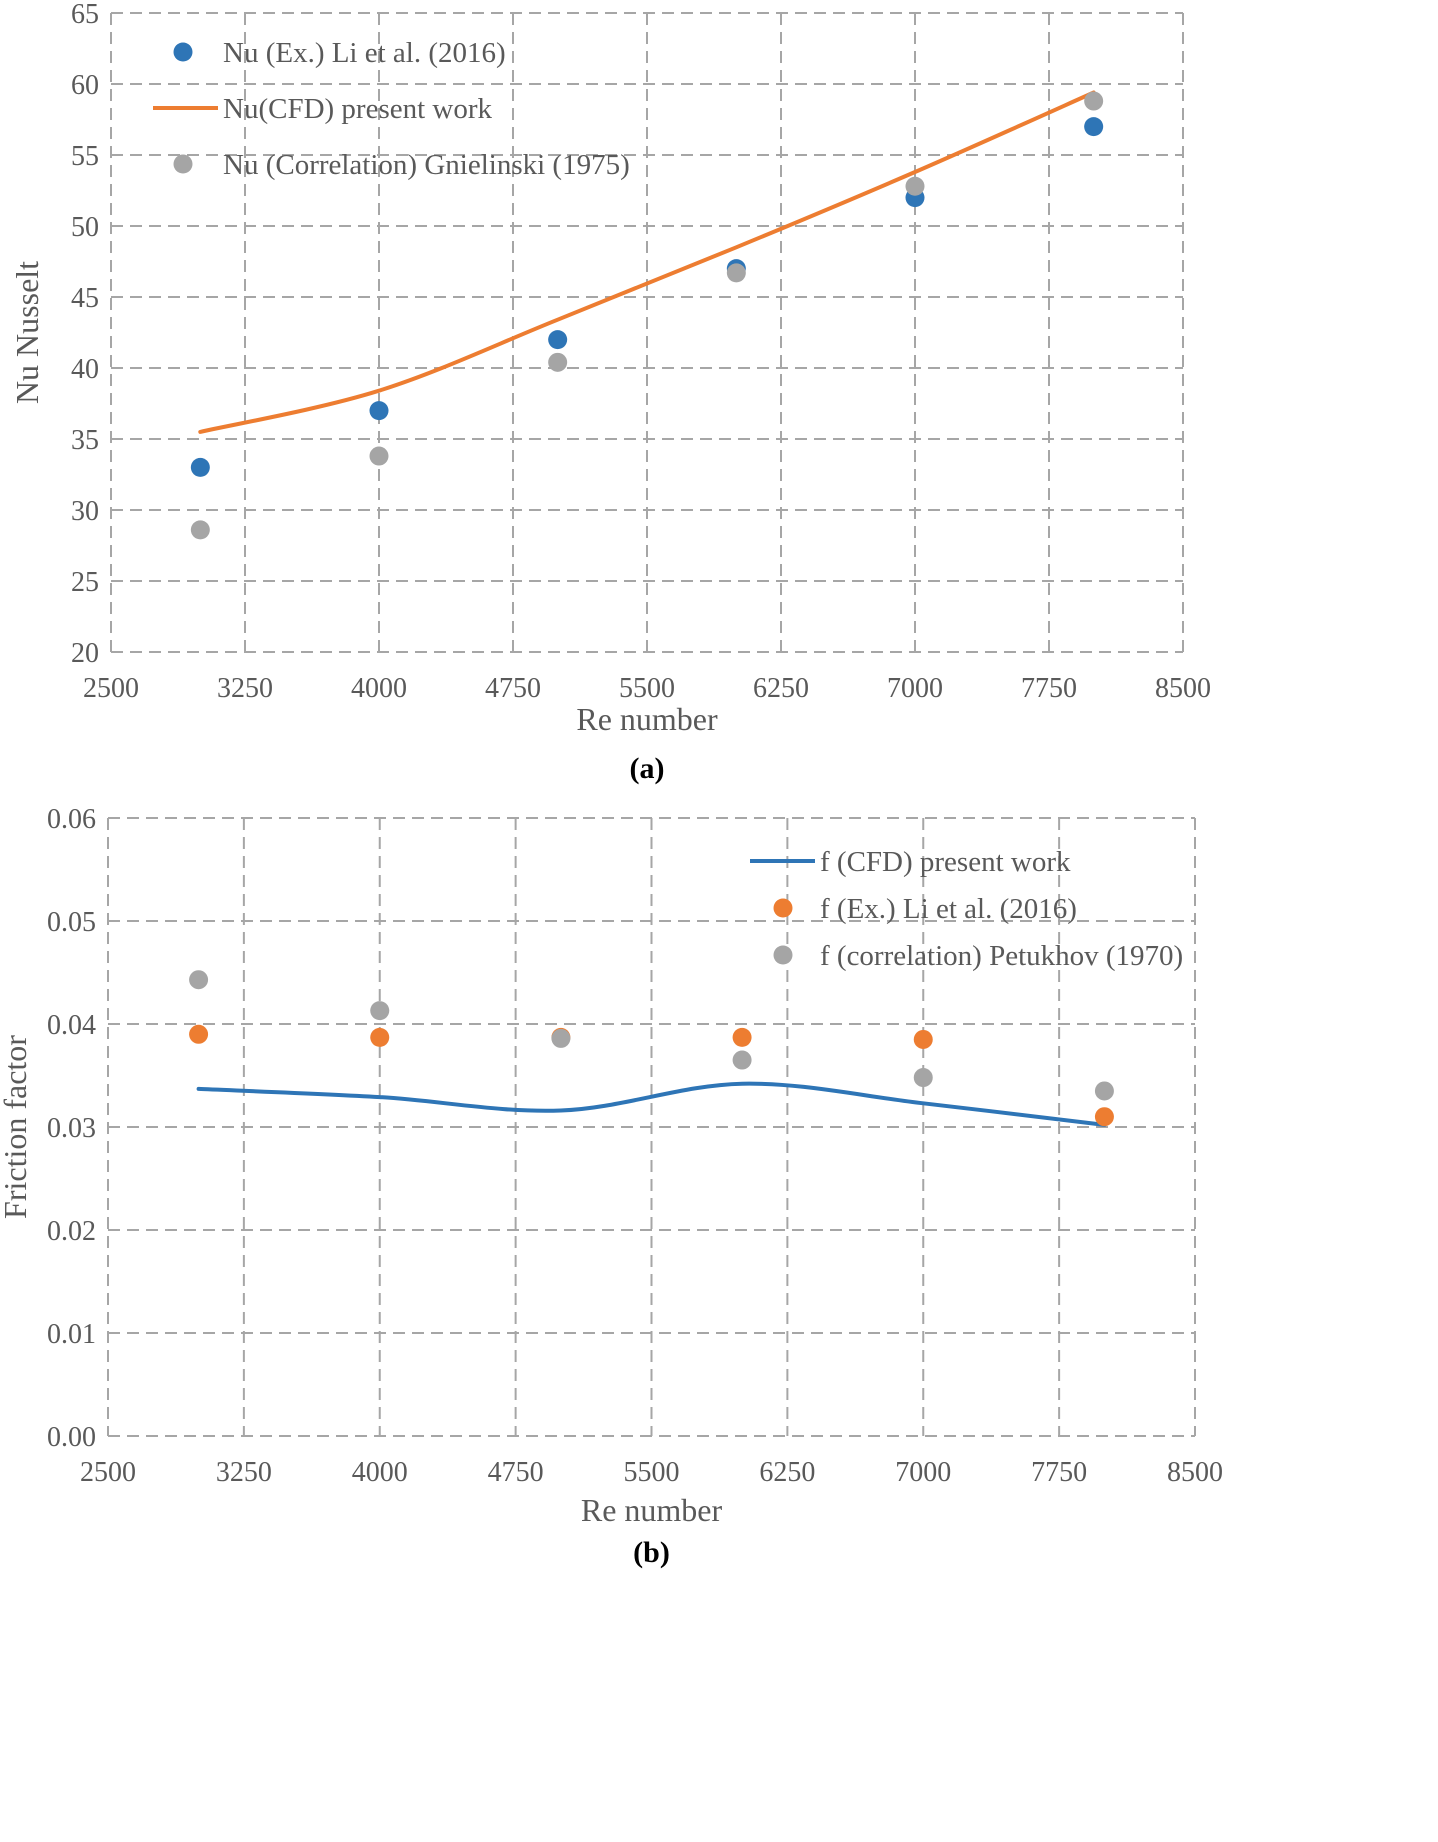 This screenshot has height=1842, width=1438. What do you see at coordinates (85, 369) in the screenshot?
I see `y-tick-label: 40` at bounding box center [85, 369].